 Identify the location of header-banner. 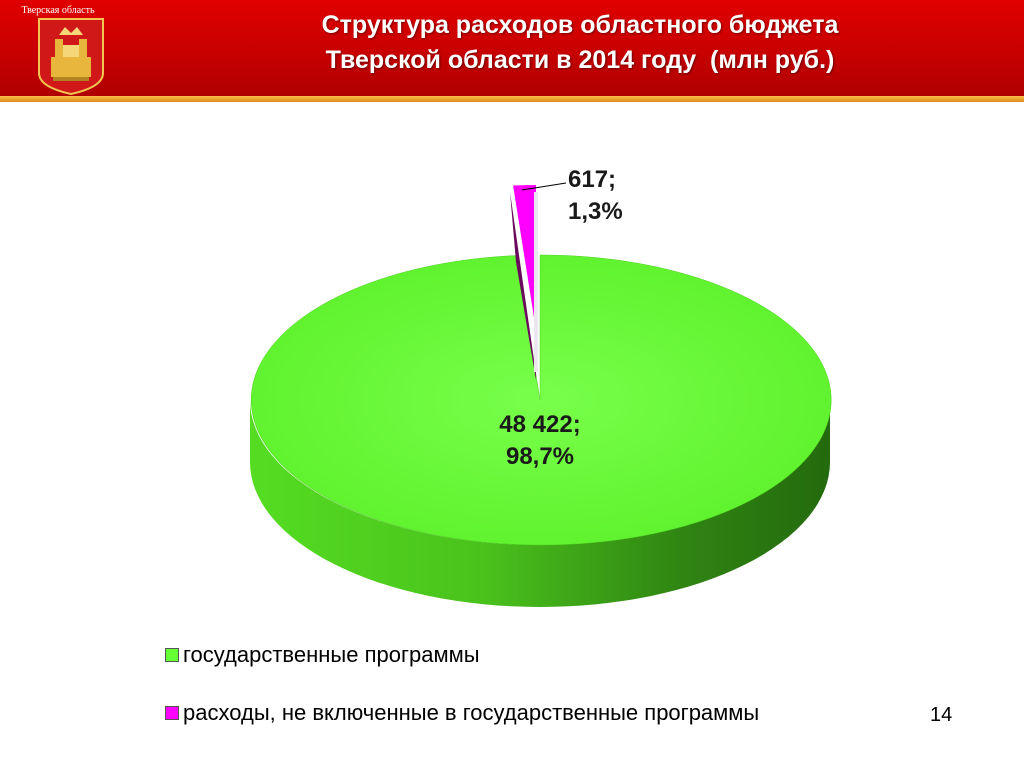
(512, 48).